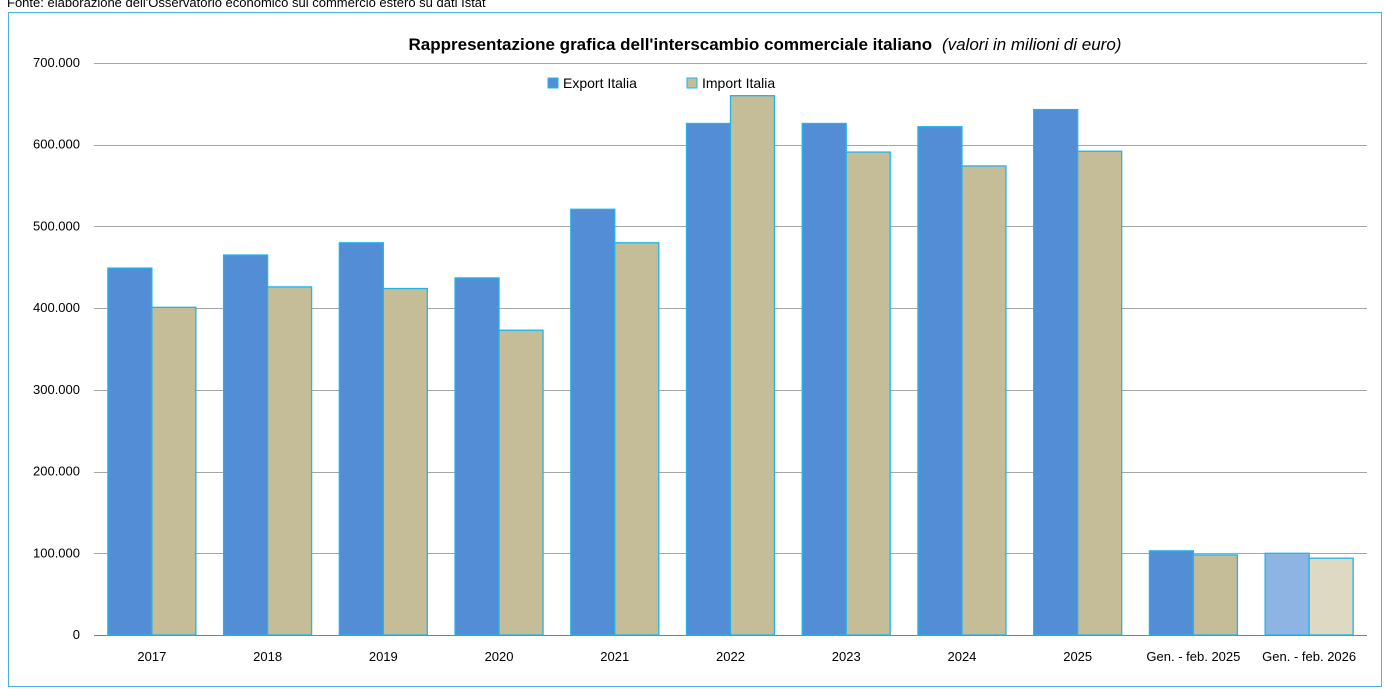 This screenshot has height=689, width=1384. I want to click on x-tick-label: 2020, so click(499, 656).